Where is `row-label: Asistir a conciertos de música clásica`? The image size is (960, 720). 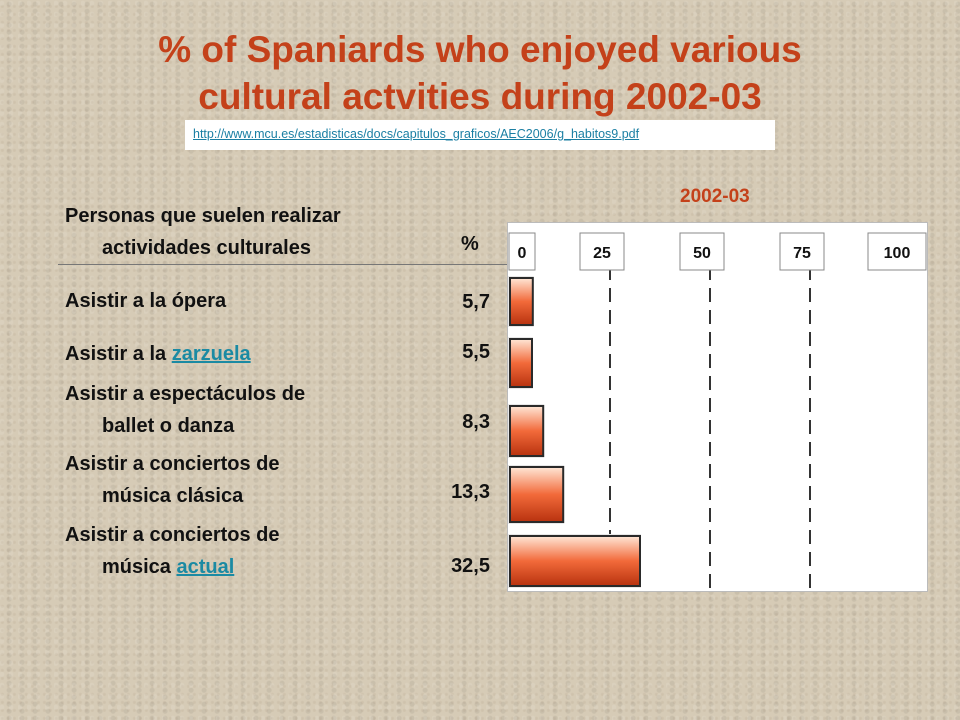 row-label: Asistir a conciertos de música clásica is located at coordinates (172, 480).